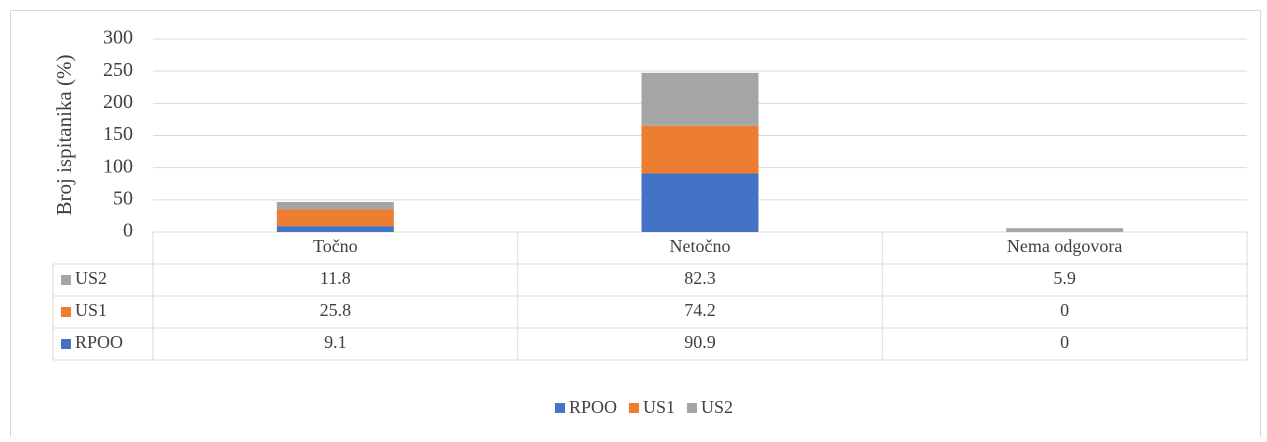 The image size is (1267, 442). I want to click on y-axis-label: Broj ispitanika (%), so click(64, 135).